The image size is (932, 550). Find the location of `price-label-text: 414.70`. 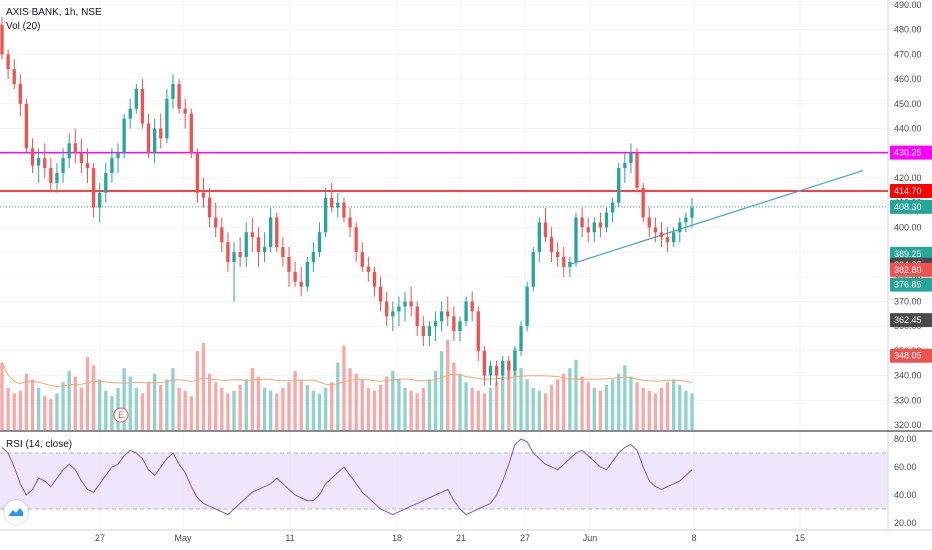

price-label-text: 414.70 is located at coordinates (908, 191).